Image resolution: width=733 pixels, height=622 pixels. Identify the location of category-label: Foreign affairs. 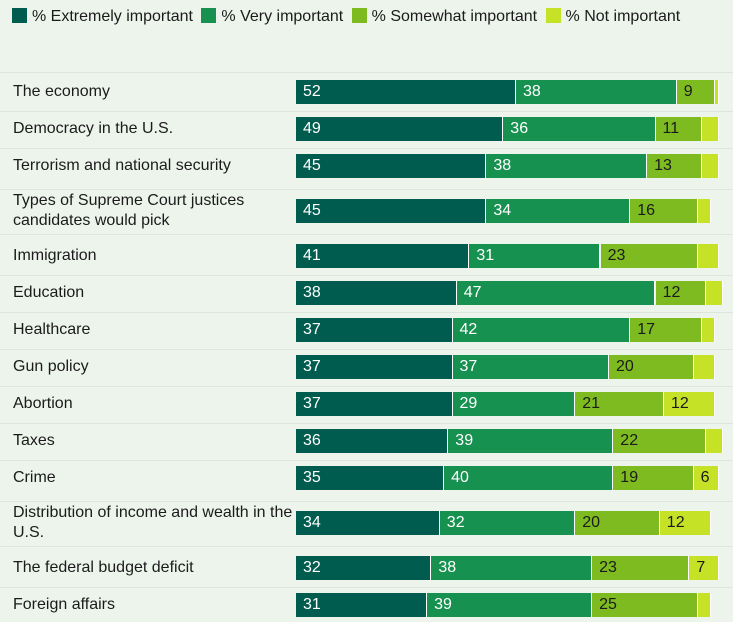
(64, 604).